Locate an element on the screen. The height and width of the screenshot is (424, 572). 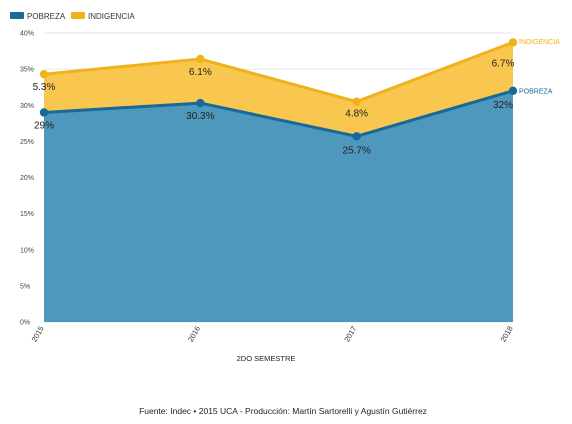
y-tick-label: 15% is located at coordinates (27, 214).